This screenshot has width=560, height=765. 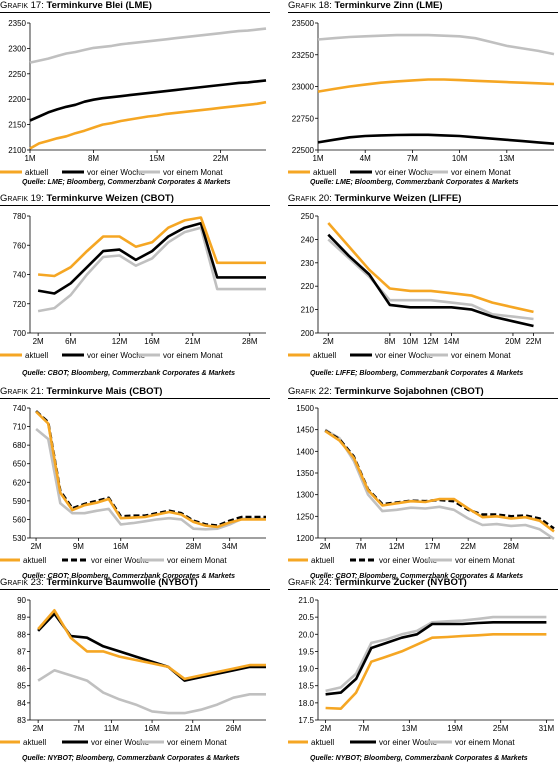 I want to click on y-tick-label: 23500, so click(x=303, y=23).